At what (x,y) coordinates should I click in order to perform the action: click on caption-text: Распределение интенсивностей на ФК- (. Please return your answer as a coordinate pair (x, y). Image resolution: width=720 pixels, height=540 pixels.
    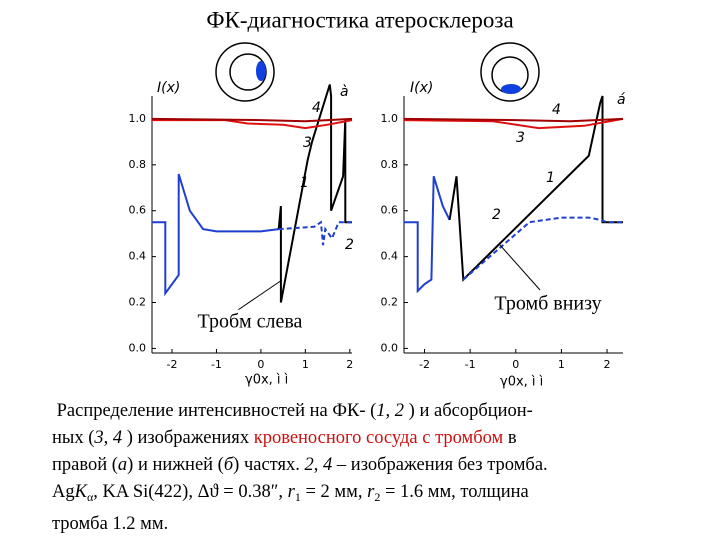
    Looking at the image, I should click on (216, 411).